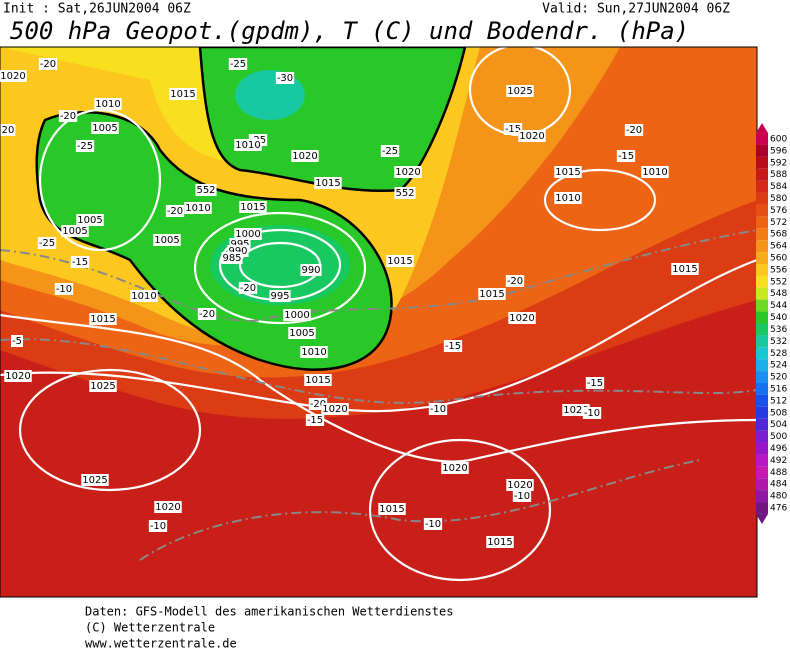 This screenshot has height=652, width=790. What do you see at coordinates (520, 91) in the screenshot?
I see `contour-label: 1025` at bounding box center [520, 91].